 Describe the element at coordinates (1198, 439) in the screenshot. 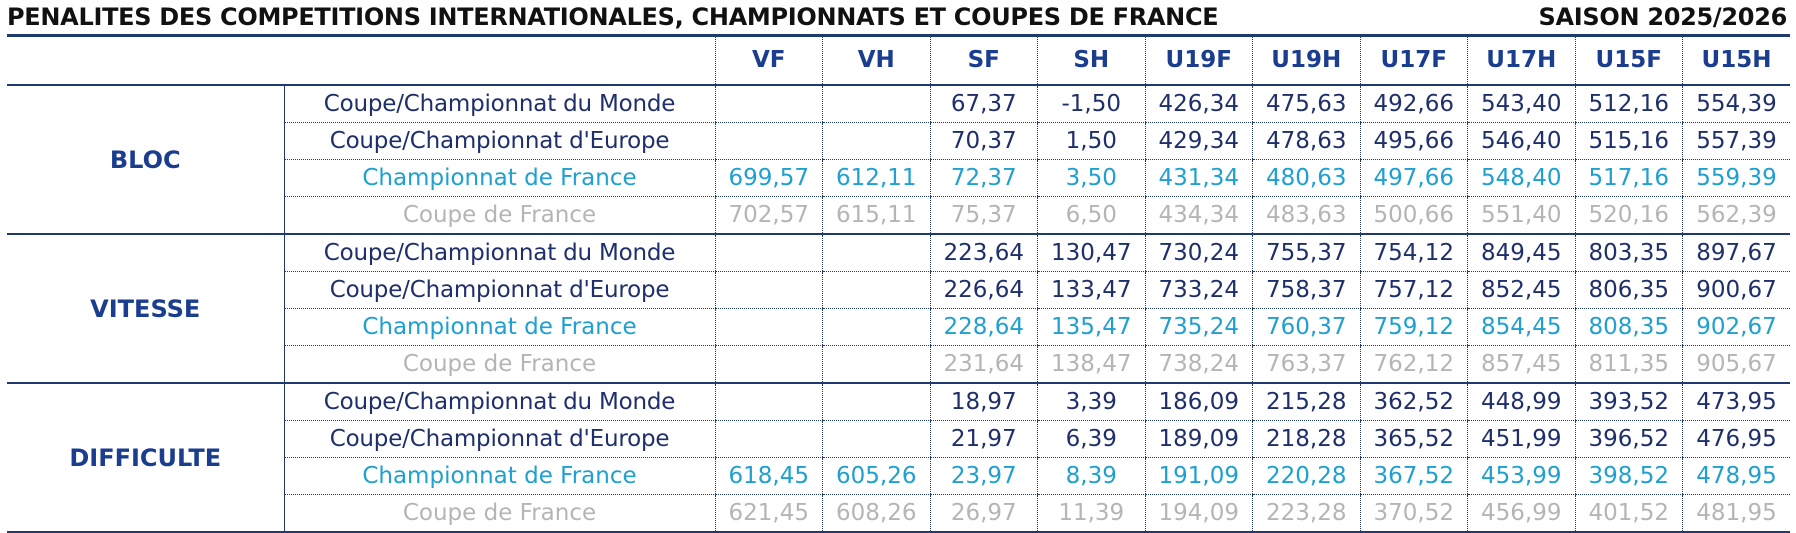

I see `value-cell: 189,09` at that location.